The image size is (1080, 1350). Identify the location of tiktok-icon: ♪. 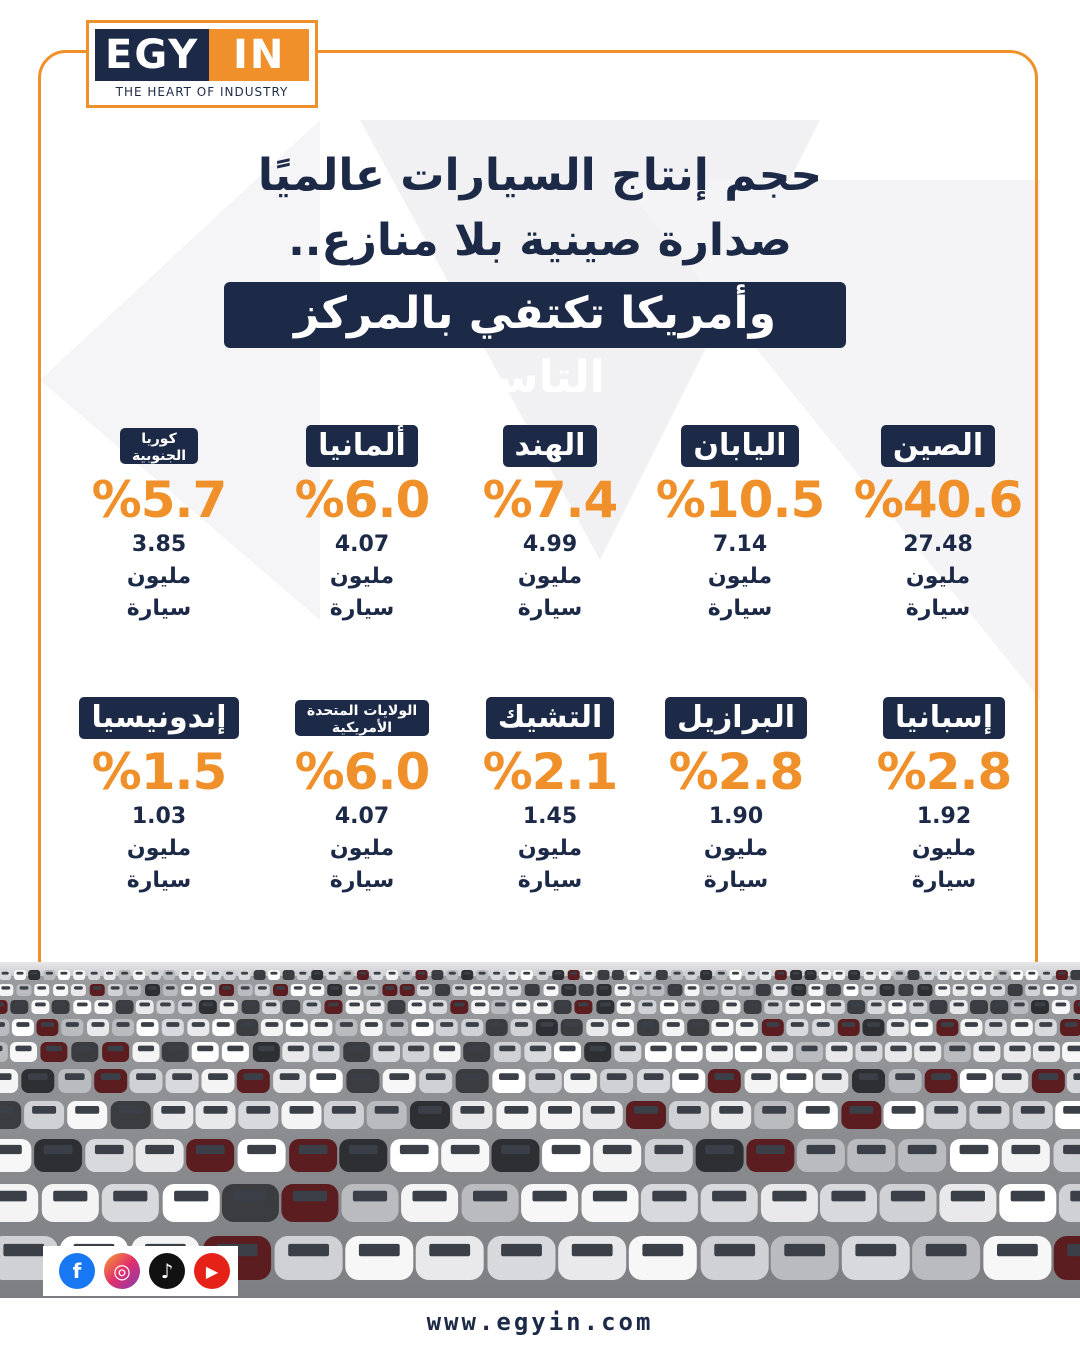
(167, 1271).